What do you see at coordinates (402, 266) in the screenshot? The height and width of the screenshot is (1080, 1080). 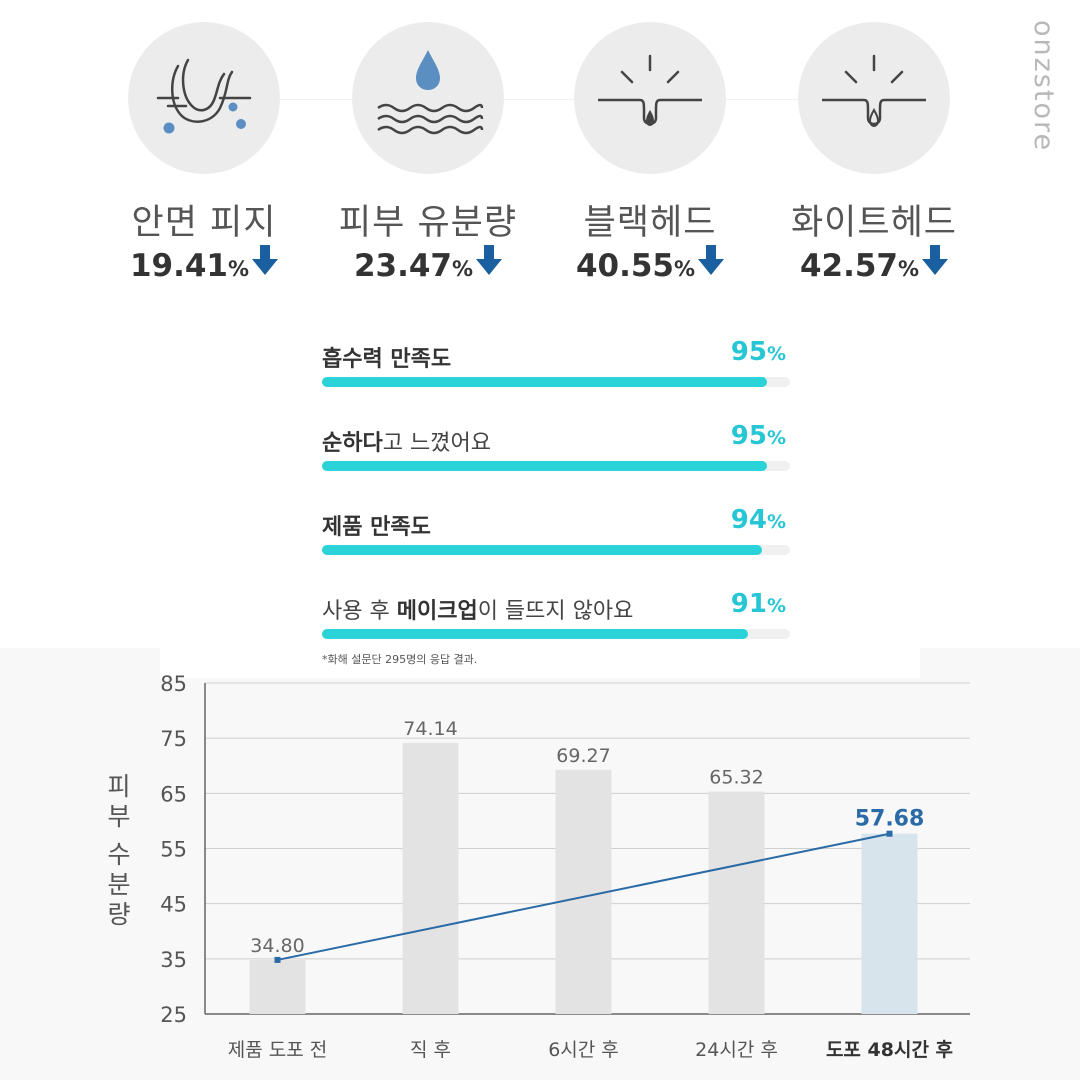 I see `metric-number: 23.47` at bounding box center [402, 266].